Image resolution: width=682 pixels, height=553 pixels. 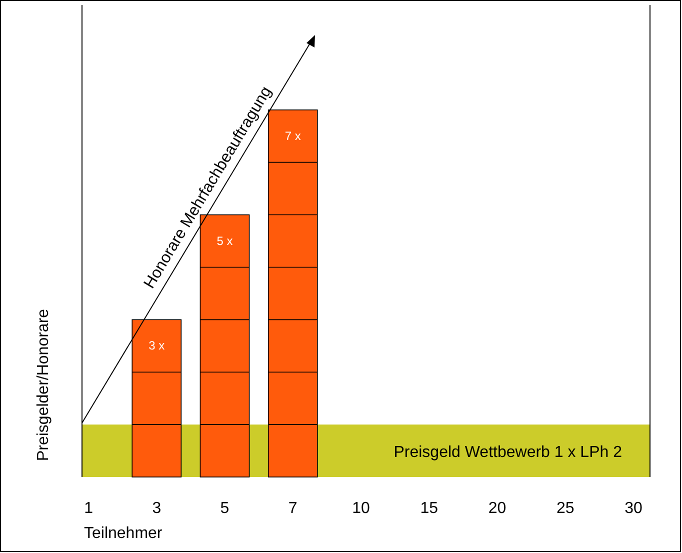 What do you see at coordinates (293, 508) in the screenshot?
I see `x-tick-label: 7` at bounding box center [293, 508].